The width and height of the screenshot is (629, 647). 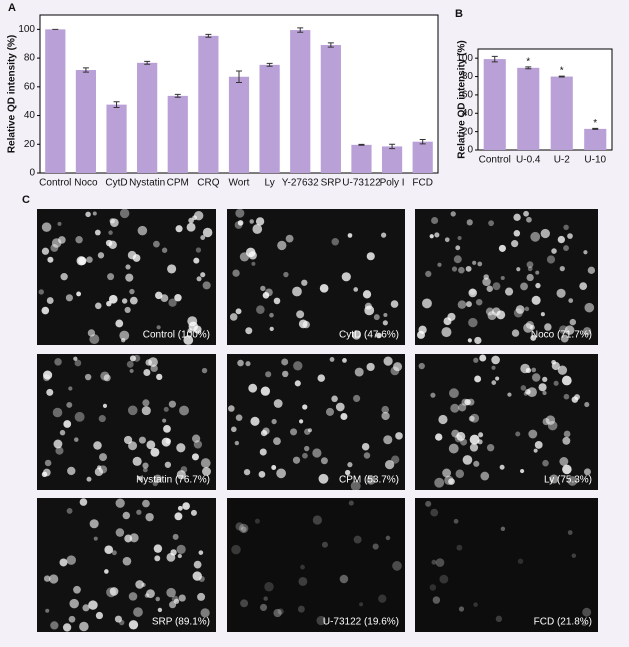 What do you see at coordinates (316, 276) in the screenshot?
I see `micrograph: CytD (47.6%)` at bounding box center [316, 276].